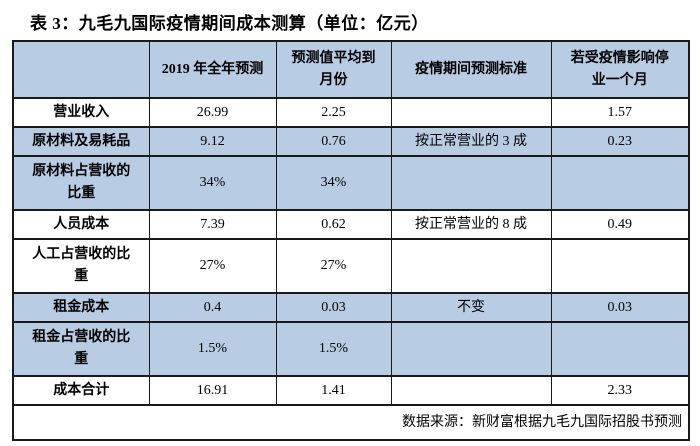  I want to click on data-source-note: 数据来源：新财富根据九毛九国际招股书预测, so click(351, 422).